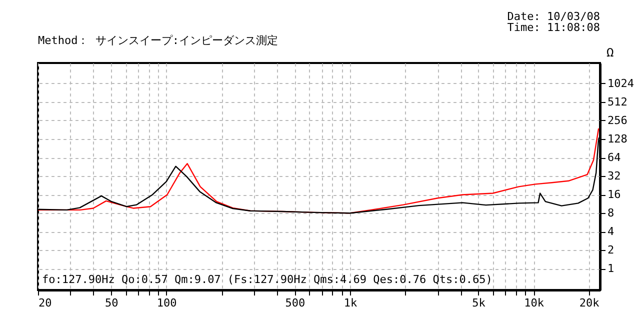  Describe the element at coordinates (618, 120) in the screenshot. I see `y-tick-label: 256` at that location.